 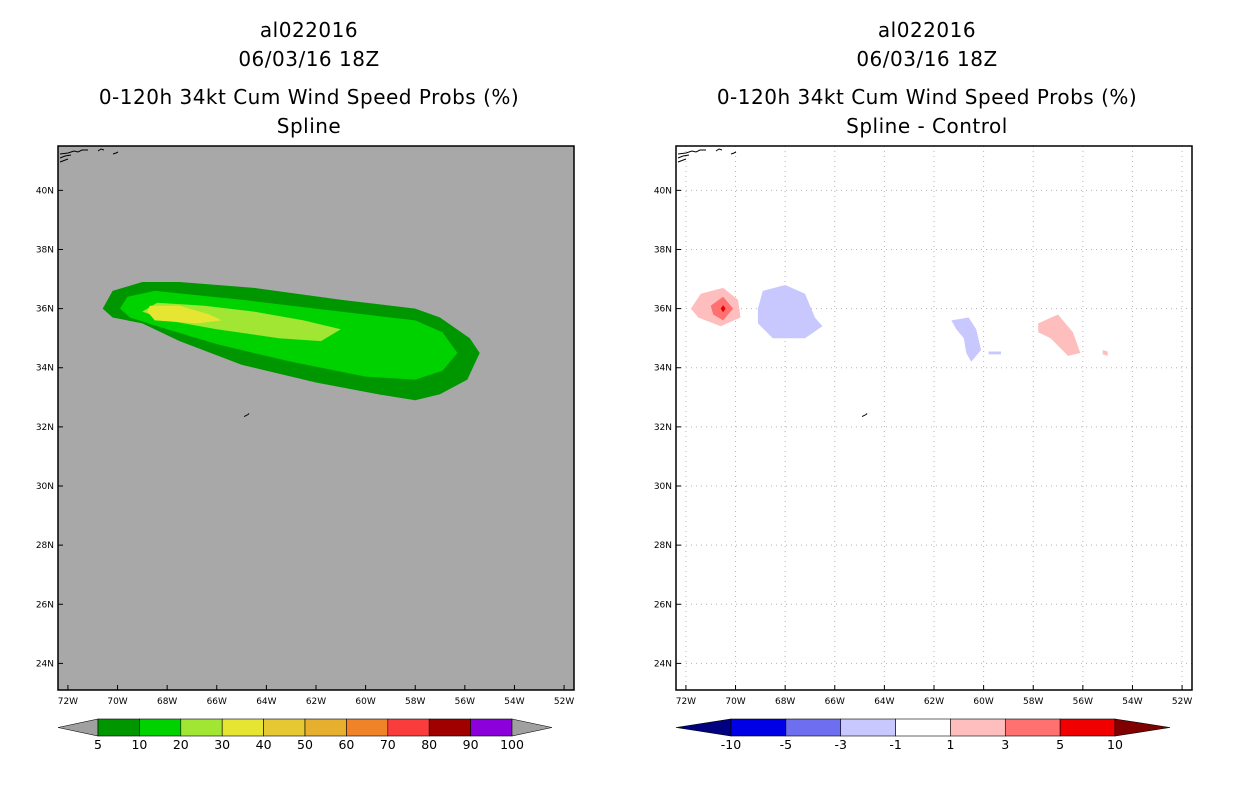 I want to click on right-colorbar-label: 1, so click(x=950, y=744).